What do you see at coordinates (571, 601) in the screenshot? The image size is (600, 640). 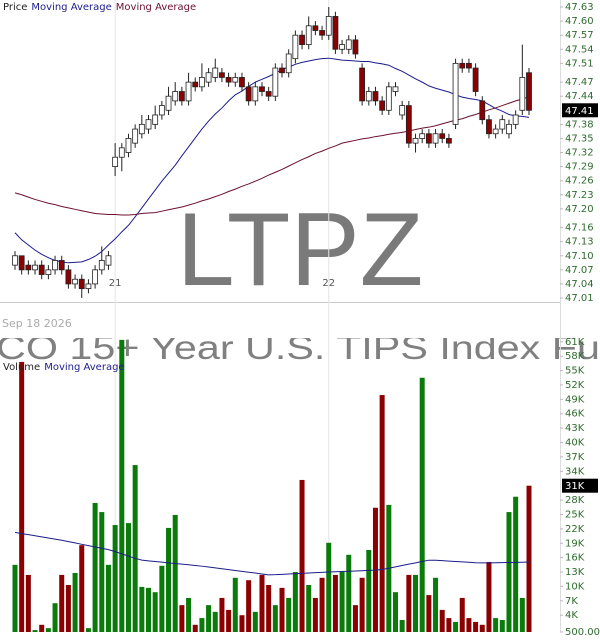 I see `y-tick-label: 7K` at bounding box center [571, 601].